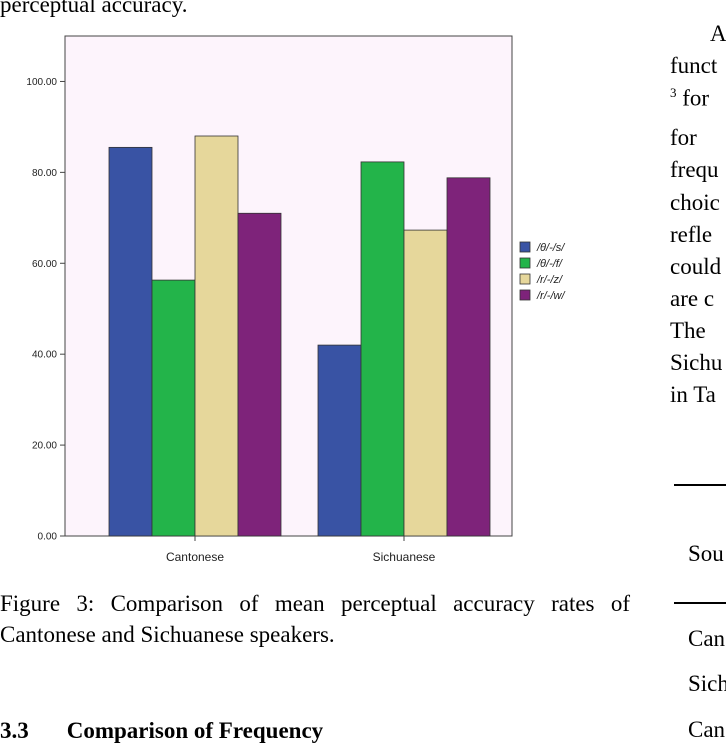 The image size is (726, 744). Describe the element at coordinates (44, 355) in the screenshot. I see `y-tick-label: 40.00` at that location.